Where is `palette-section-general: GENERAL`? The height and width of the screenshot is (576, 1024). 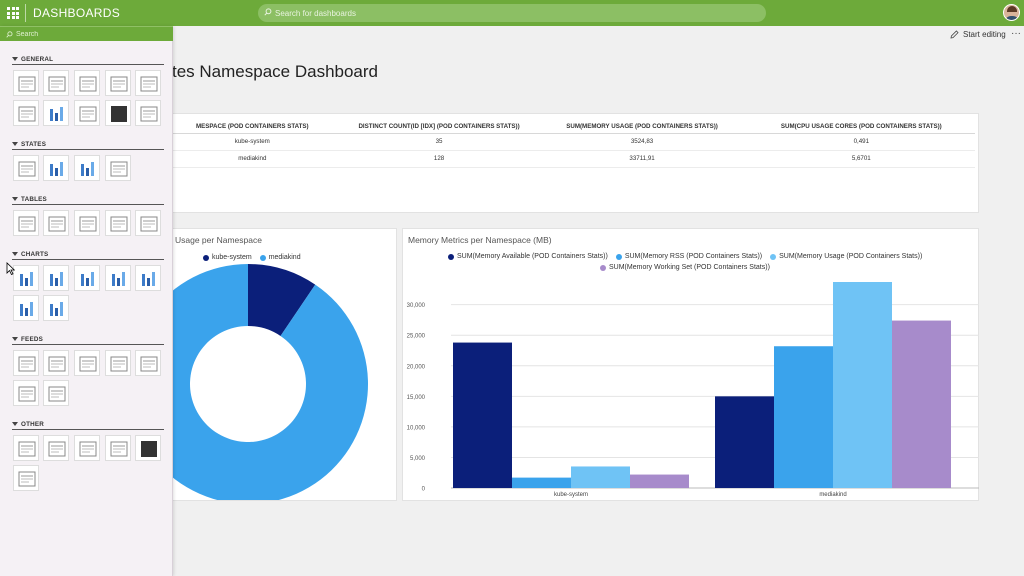
palette-section-general: GENERAL is located at coordinates (88, 59).